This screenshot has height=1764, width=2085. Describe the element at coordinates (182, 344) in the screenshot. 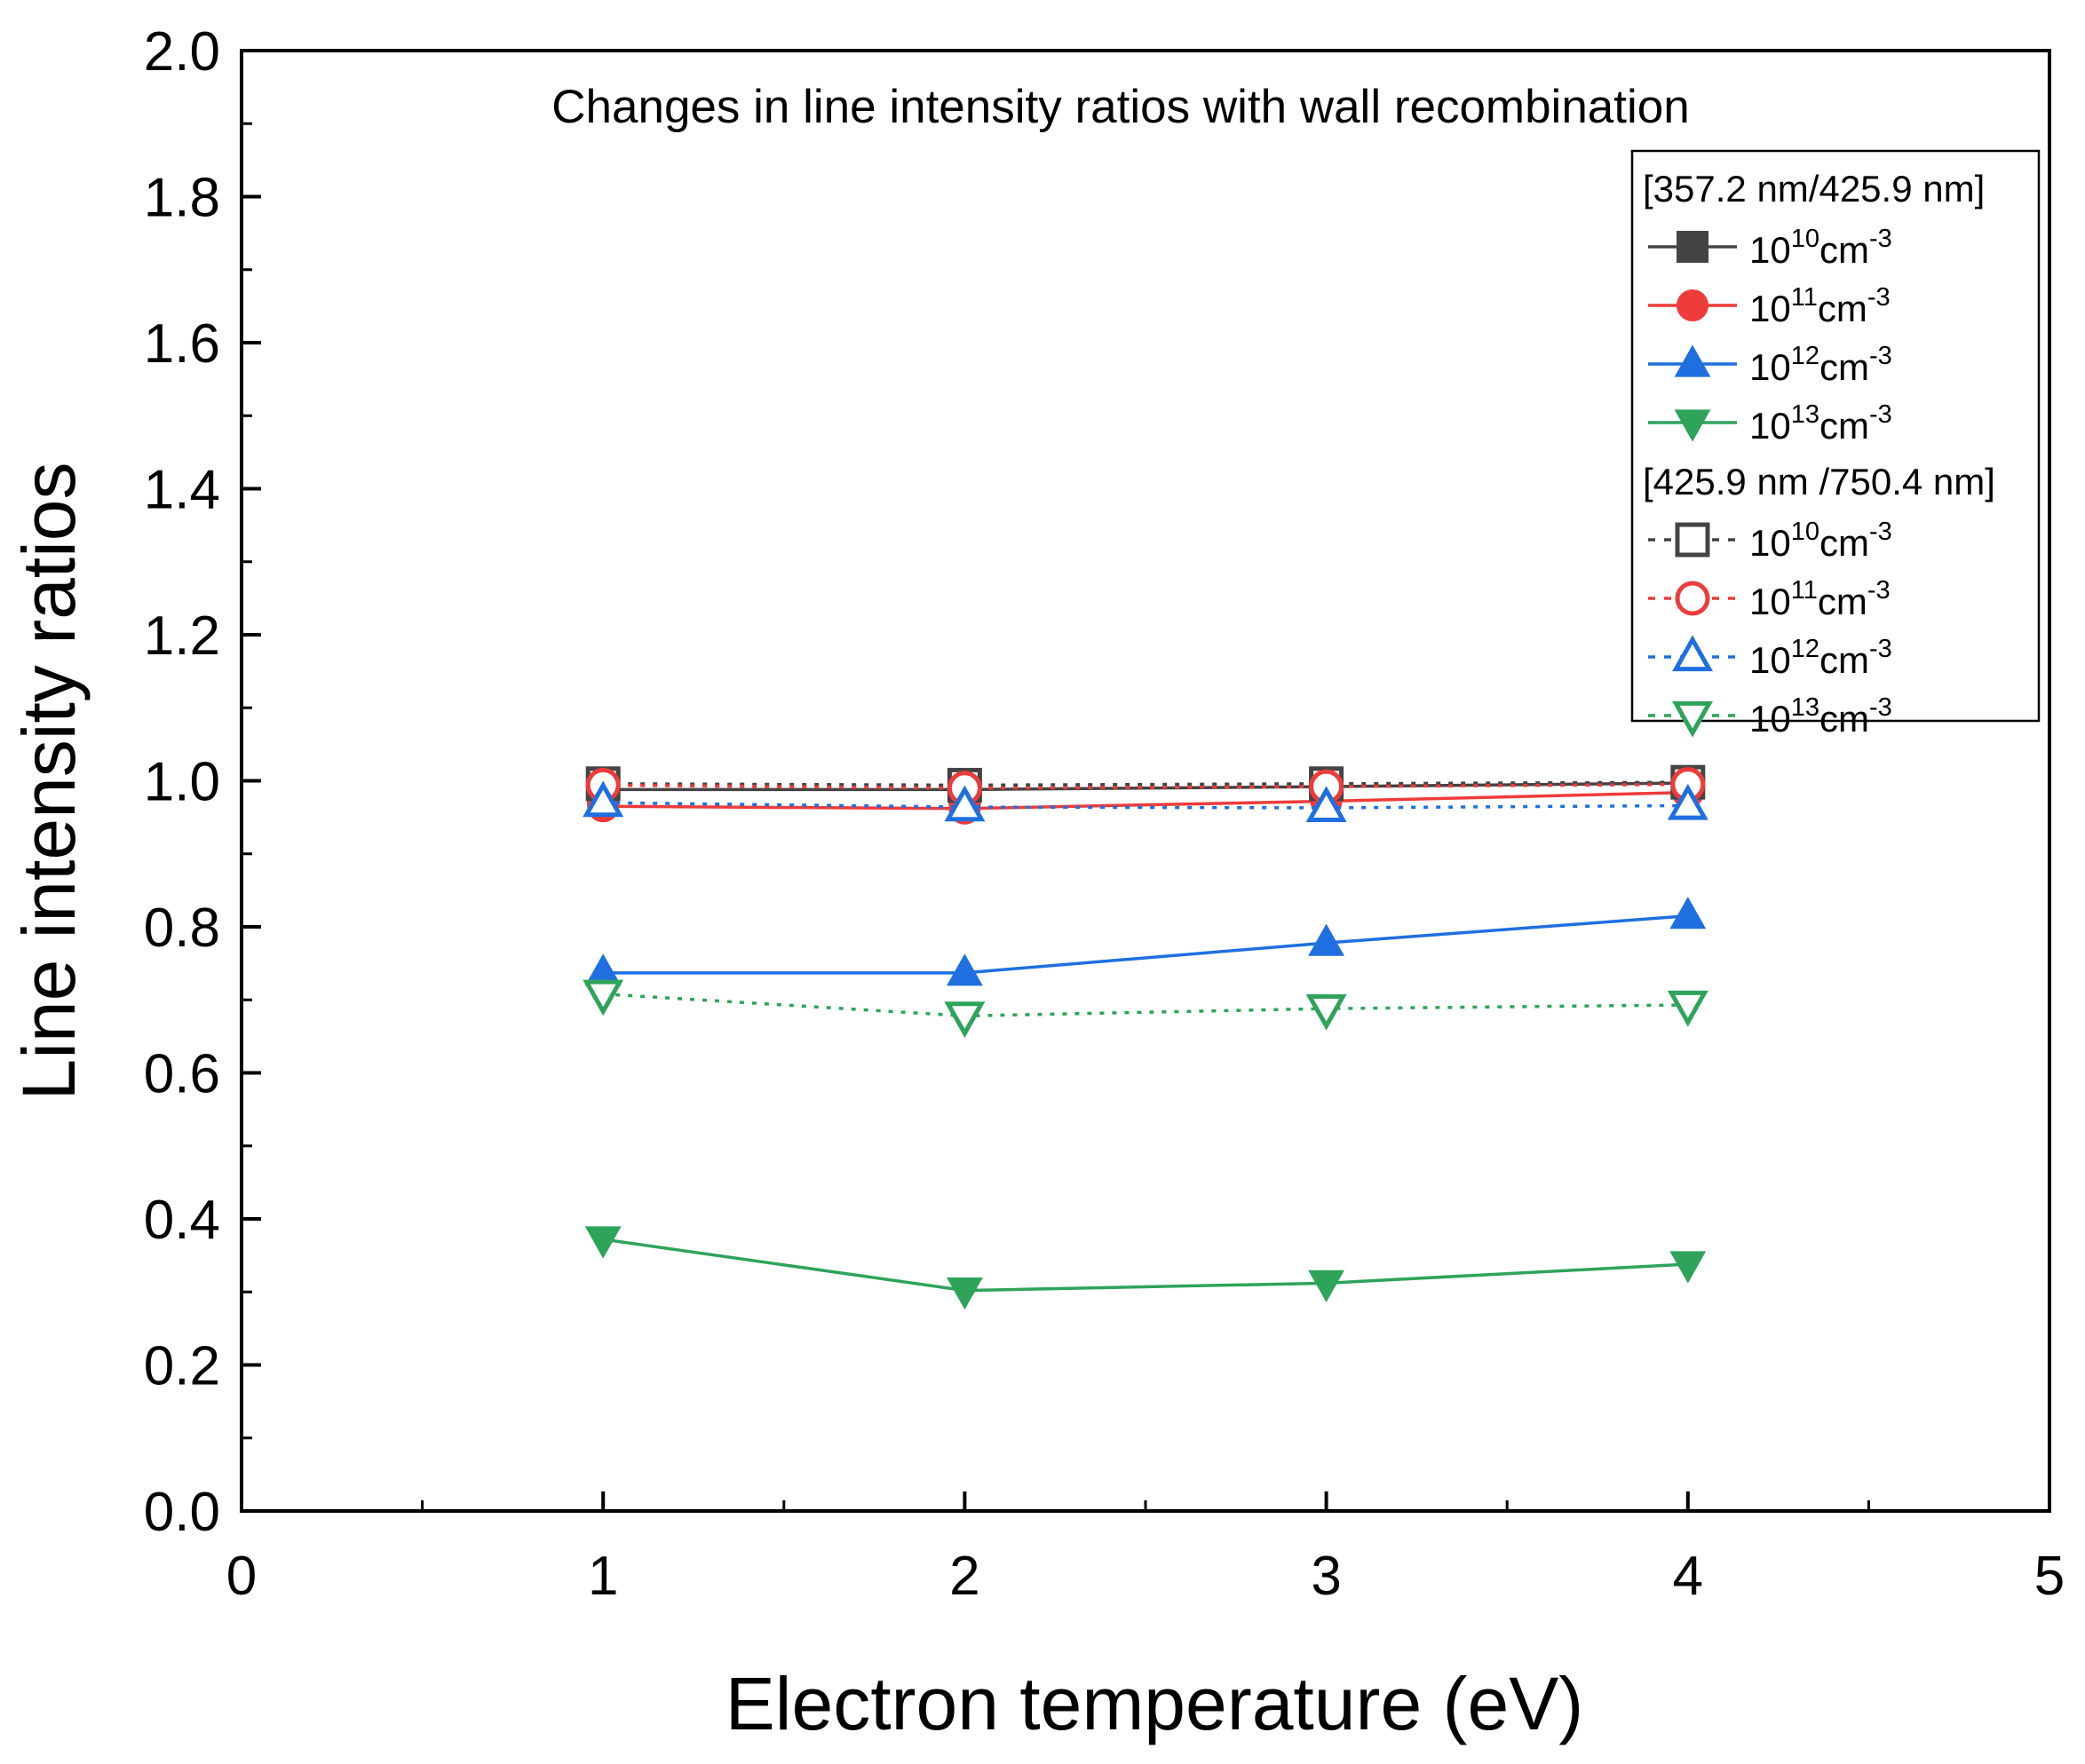

I see `y-tick-label: 1.6` at that location.